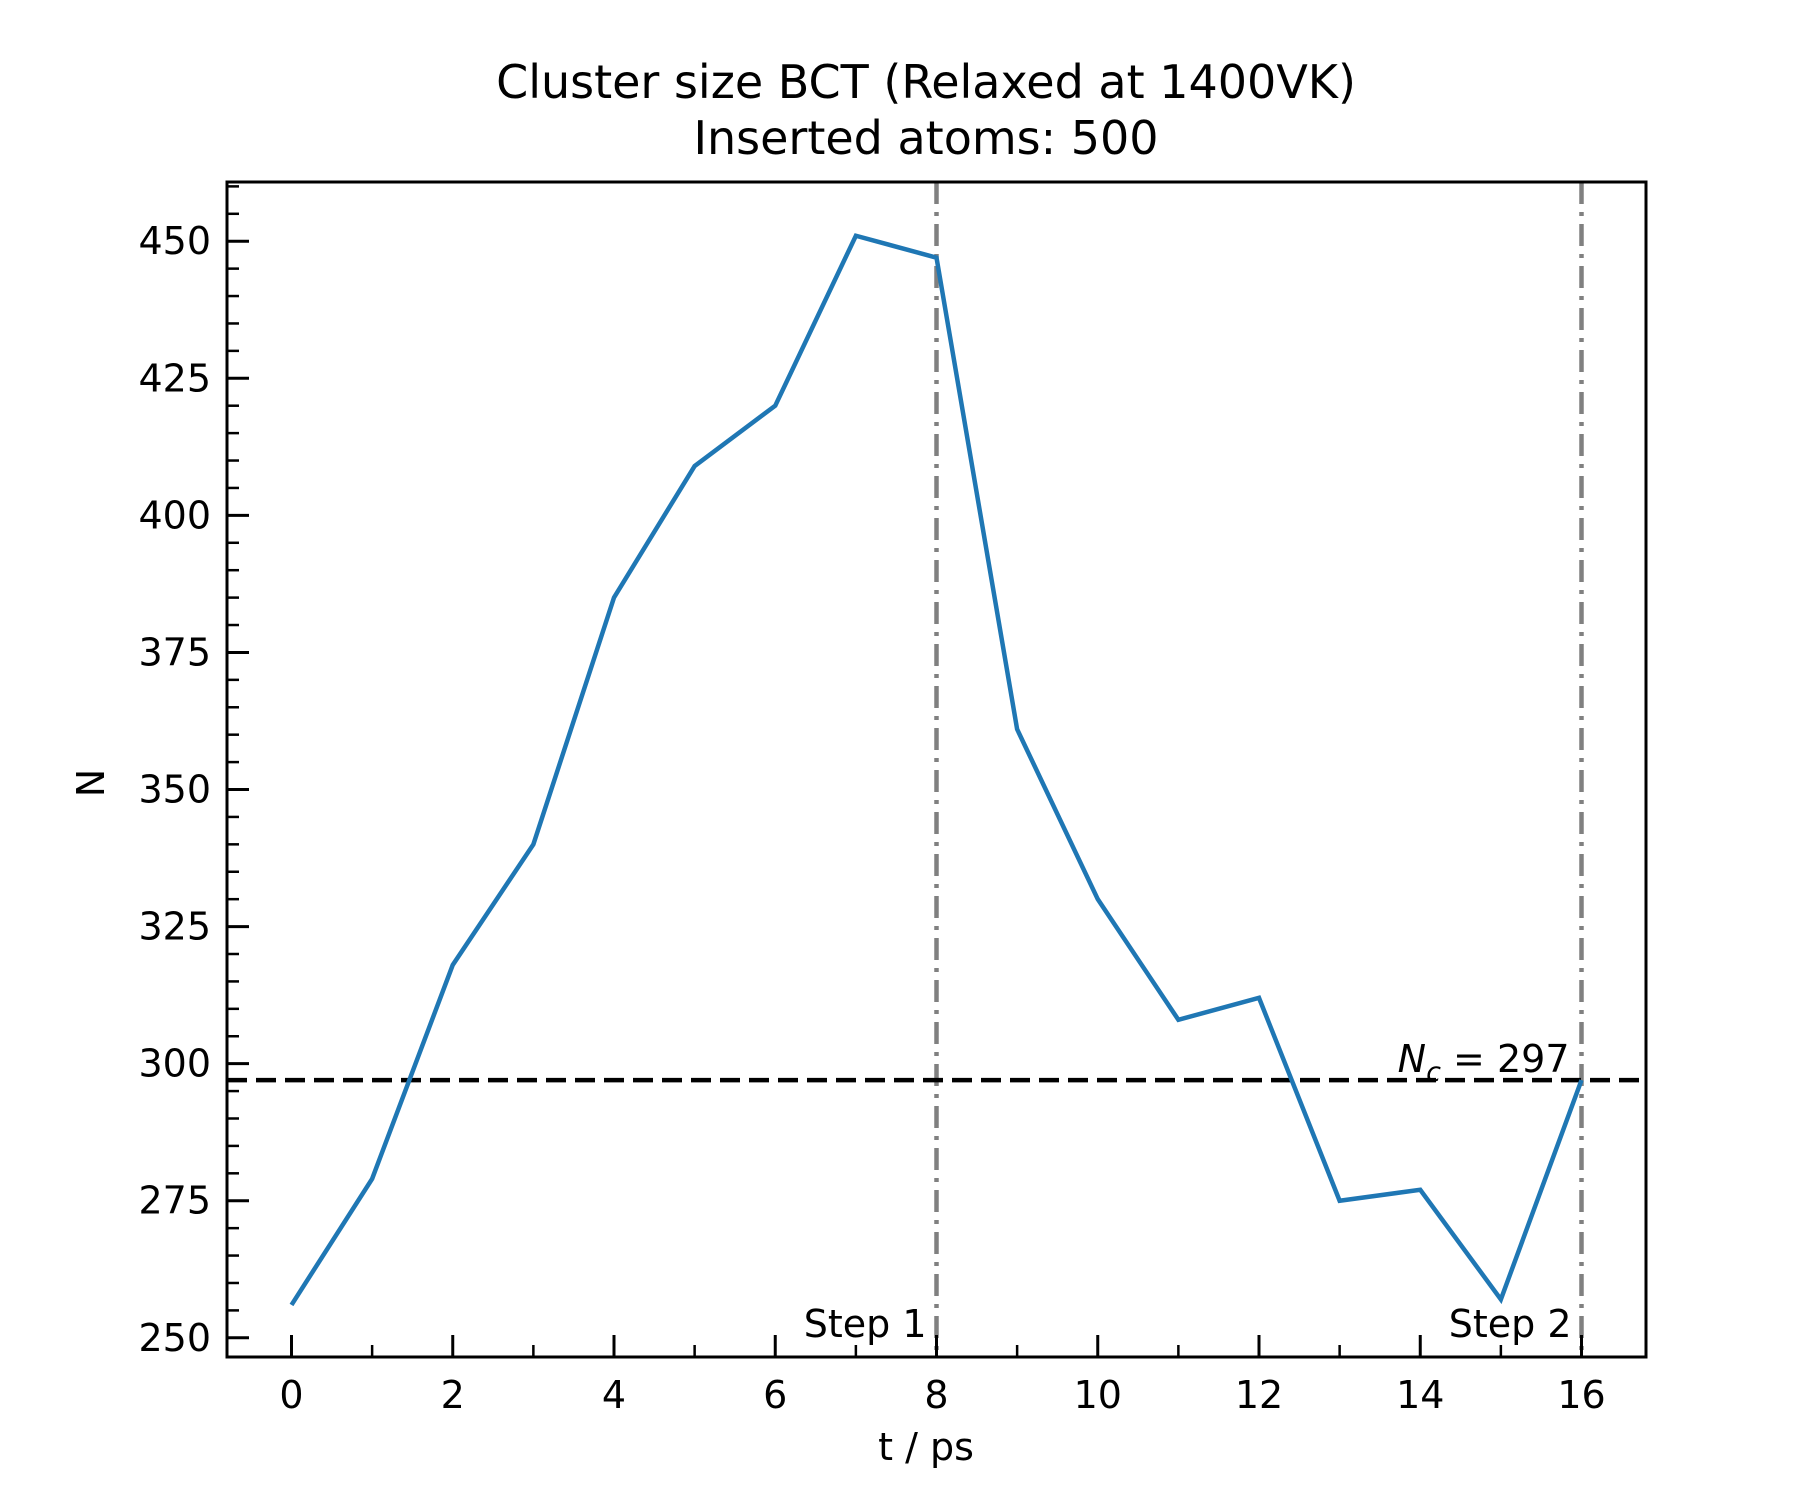 Image resolution: width=1800 pixels, height=1500 pixels. What do you see at coordinates (453, 1395) in the screenshot?
I see `x-tick-label: 2` at bounding box center [453, 1395].